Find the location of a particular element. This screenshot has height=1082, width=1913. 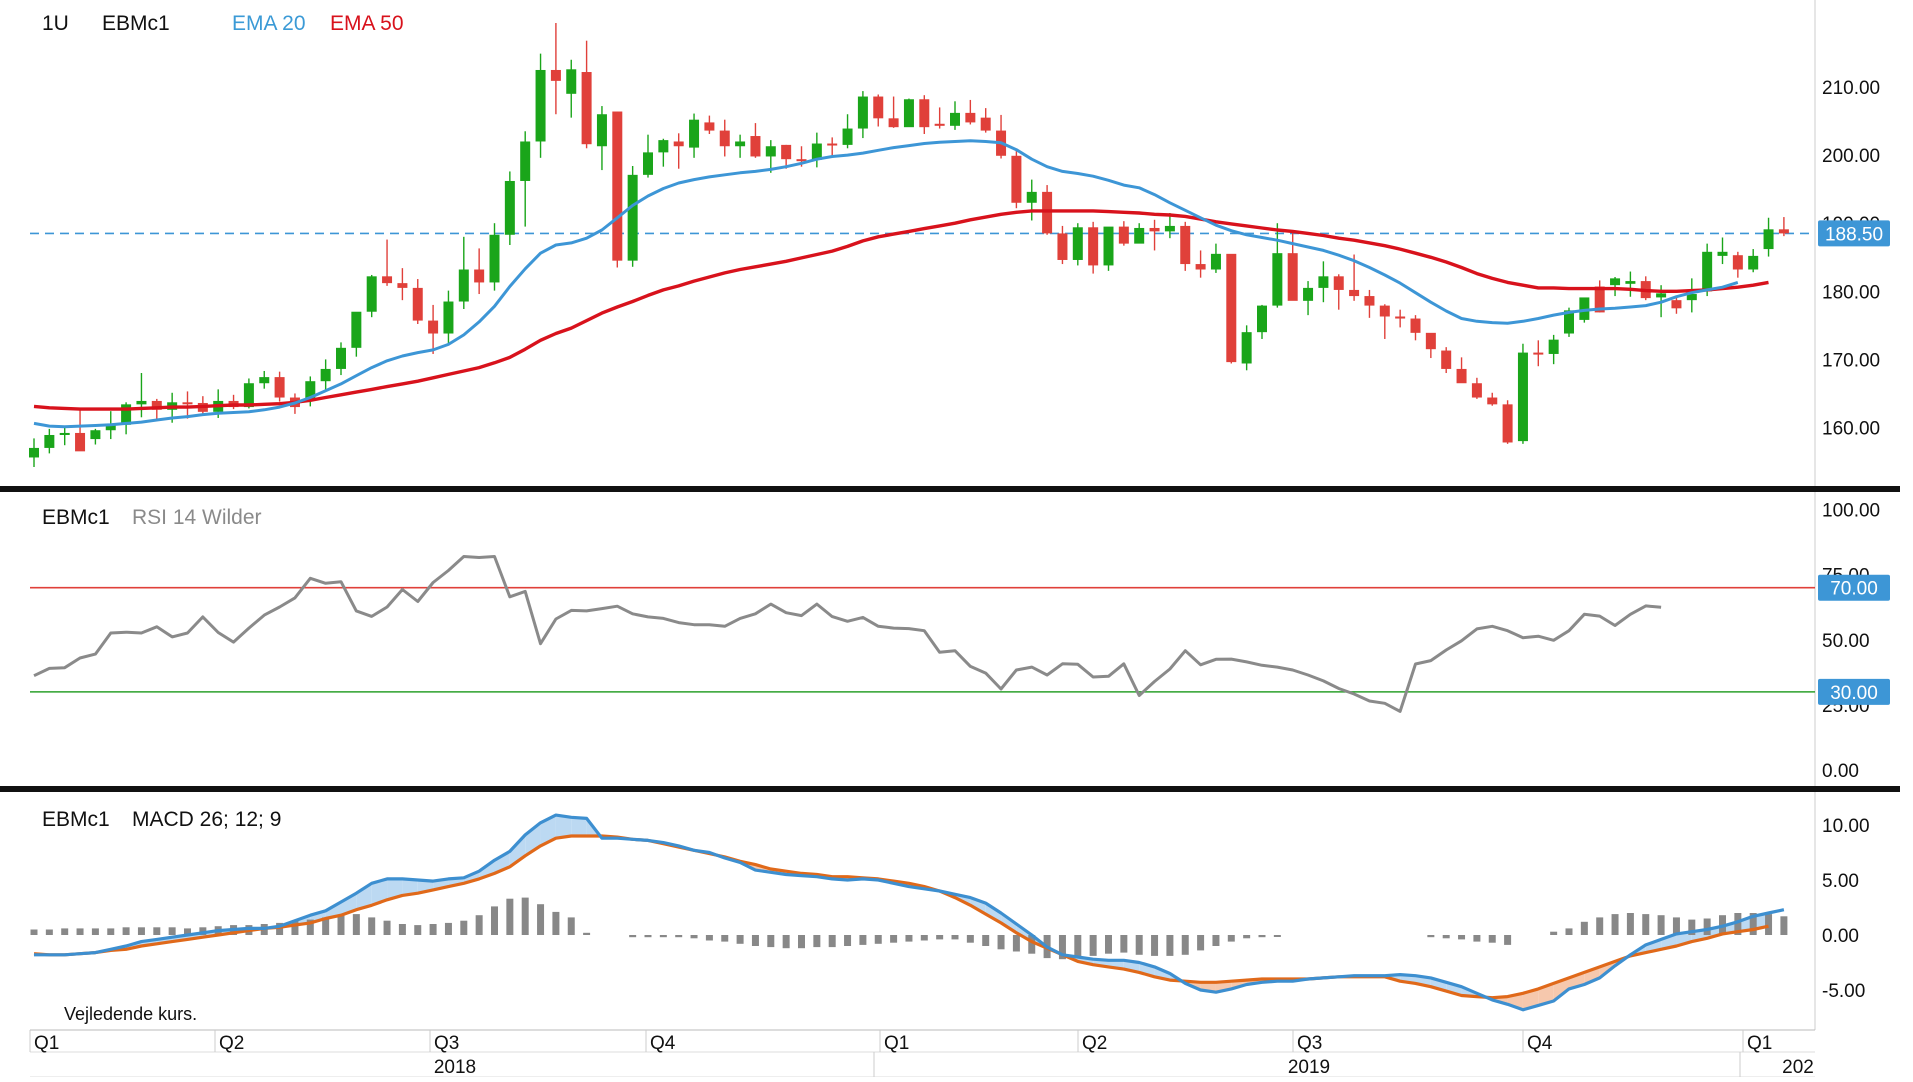

rsi-30-badge is located at coordinates (1854, 691).